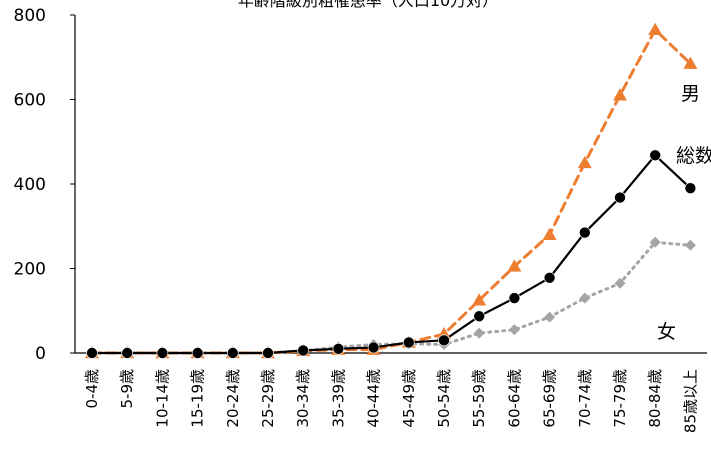 This screenshot has height=465, width=711. What do you see at coordinates (338, 398) in the screenshot?
I see `x-tick-label: 35-39歳` at bounding box center [338, 398].